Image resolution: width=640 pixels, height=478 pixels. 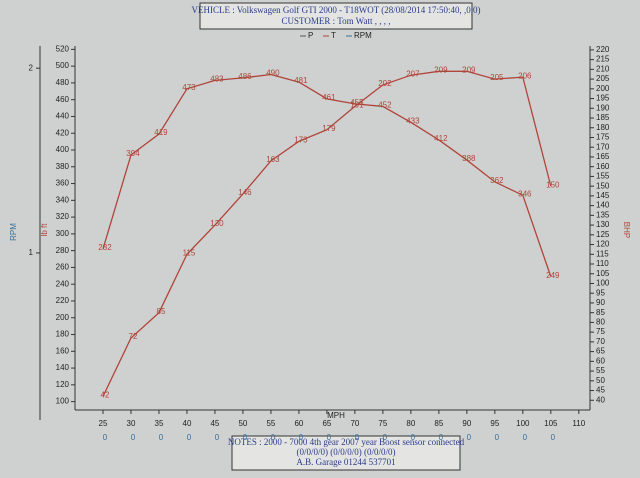 What do you see at coordinates (189, 87) in the screenshot?
I see `data-label: 473` at bounding box center [189, 87].